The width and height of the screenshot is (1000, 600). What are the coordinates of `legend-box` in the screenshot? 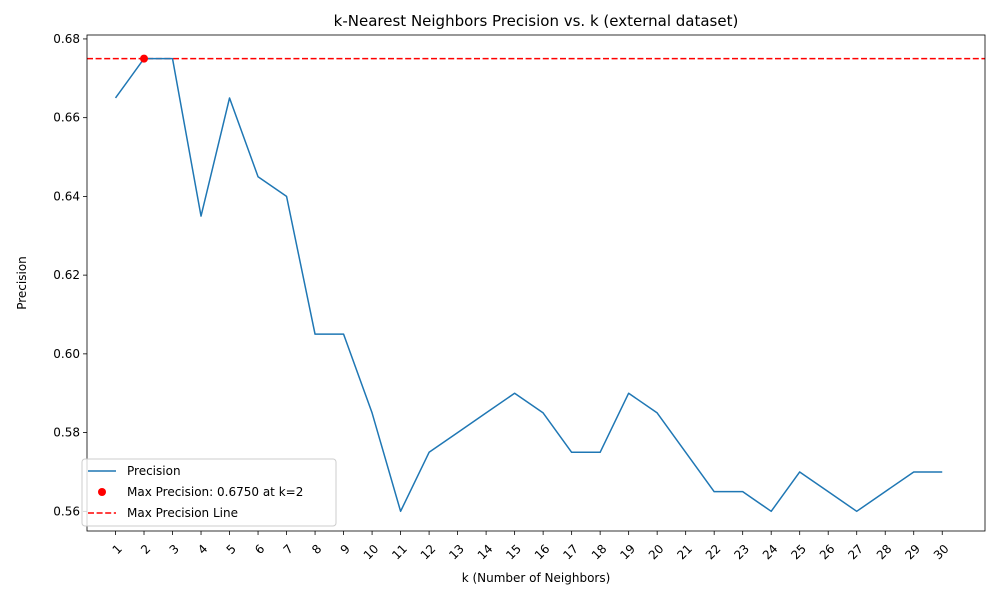 It's located at (209, 492).